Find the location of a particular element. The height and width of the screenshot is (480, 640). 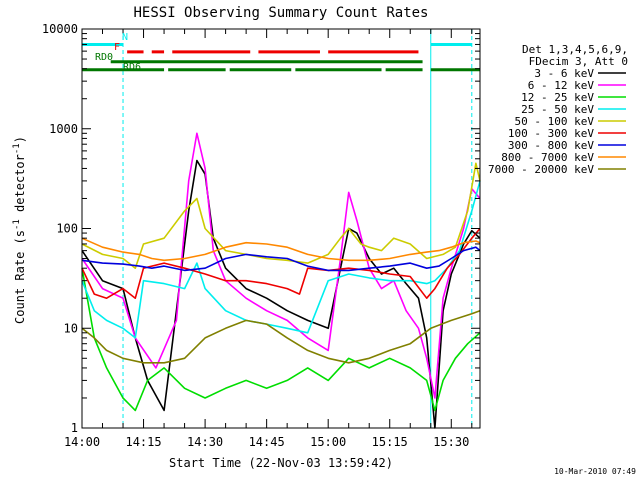

legend-entry-label: 300 - 800 keV is located at coordinates (551, 145).